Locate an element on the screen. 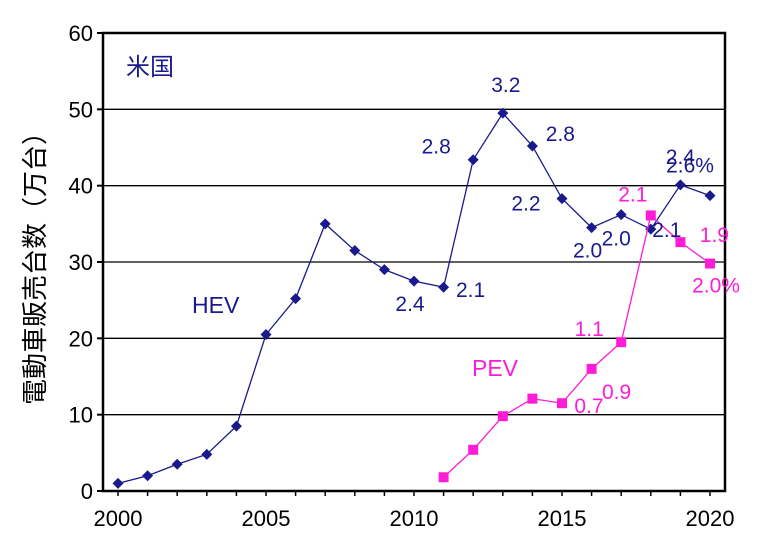 Image resolution: width=768 pixels, height=545 pixels. share-label-pev: 1.1 is located at coordinates (589, 329).